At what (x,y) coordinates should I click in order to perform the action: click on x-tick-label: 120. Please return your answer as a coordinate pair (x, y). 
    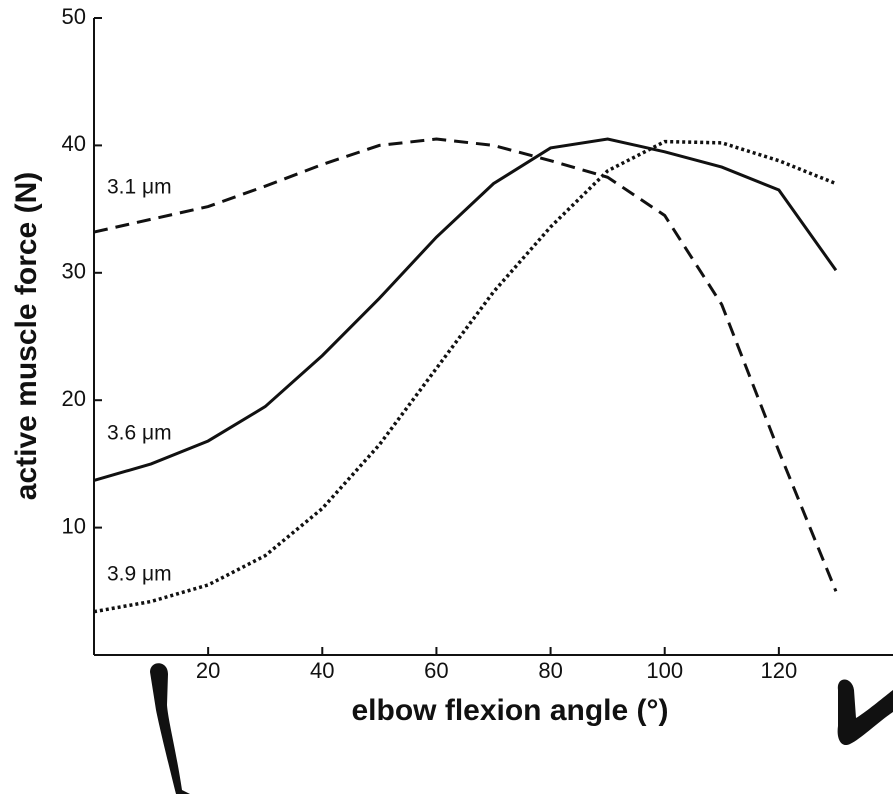
    Looking at the image, I should click on (778, 670).